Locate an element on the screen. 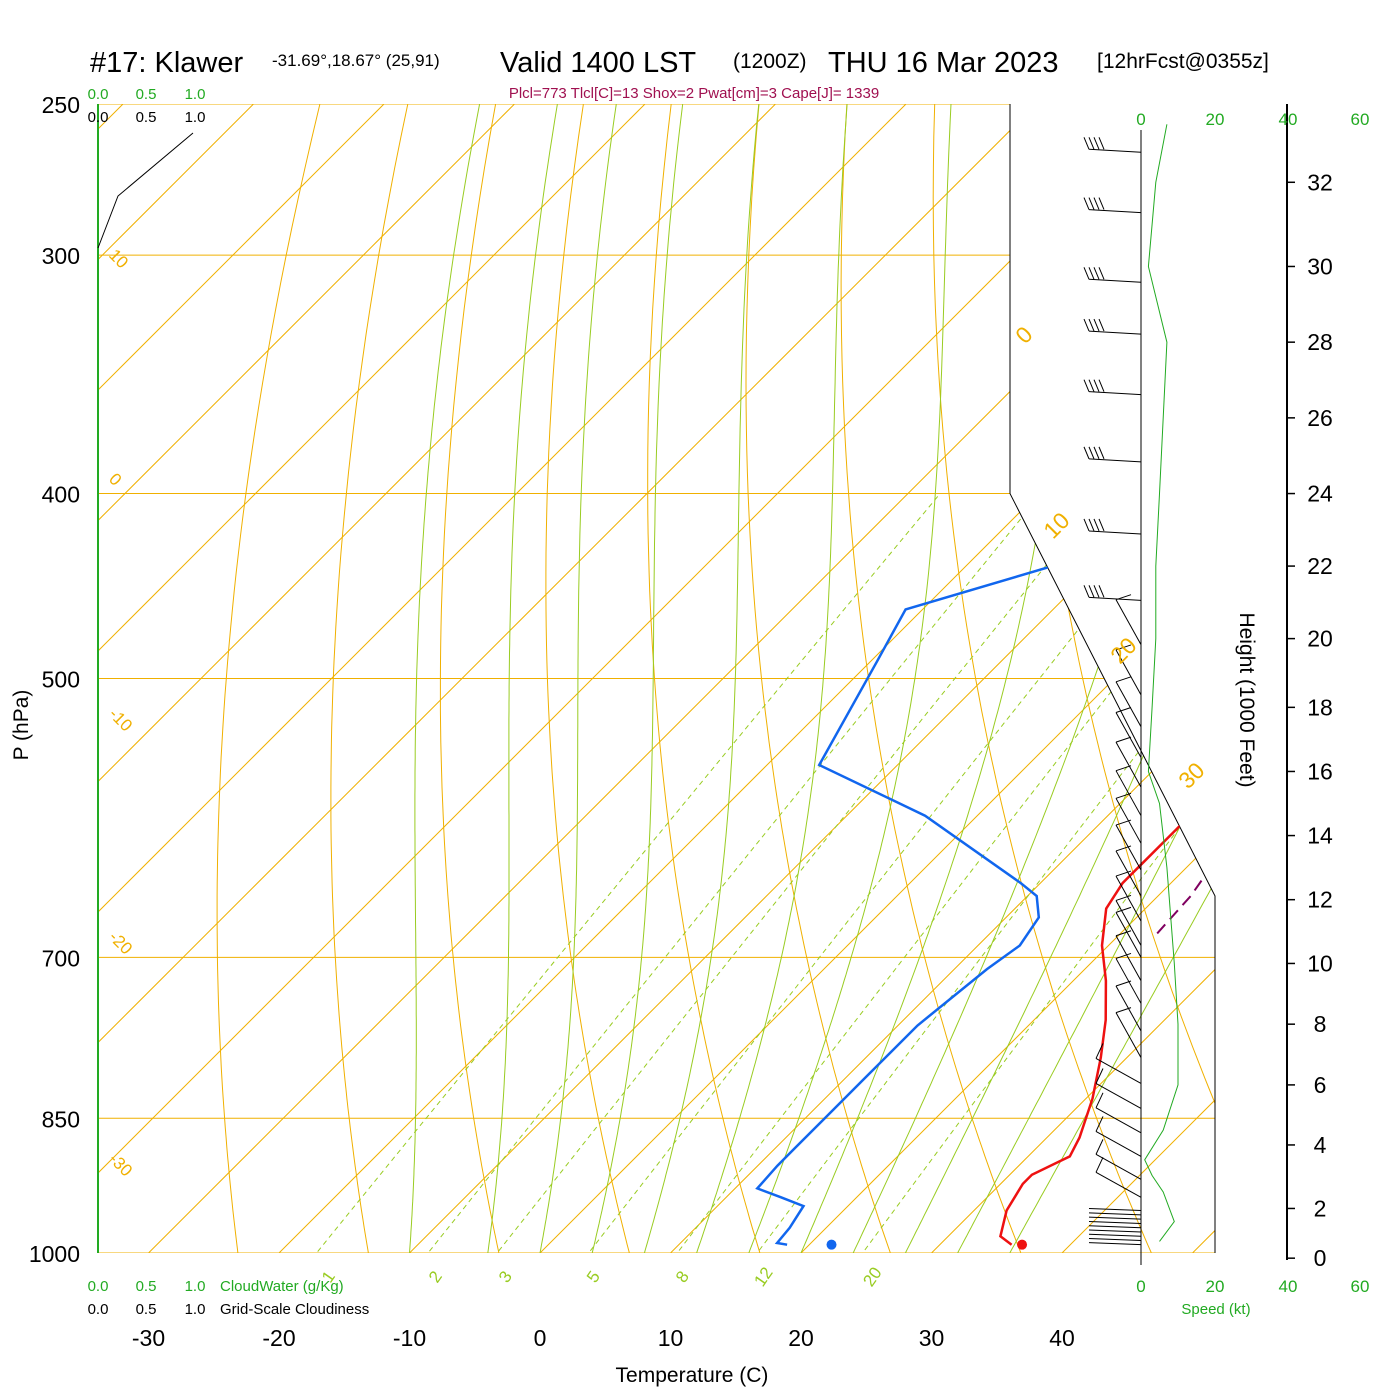  height-tick-label: 20 is located at coordinates (1320, 639).